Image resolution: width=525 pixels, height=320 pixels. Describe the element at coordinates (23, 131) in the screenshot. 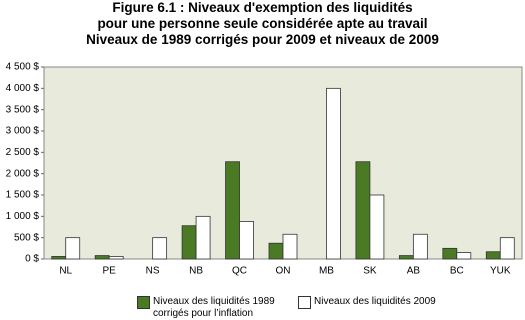

I see `y-tick-label: 3 000 $` at that location.